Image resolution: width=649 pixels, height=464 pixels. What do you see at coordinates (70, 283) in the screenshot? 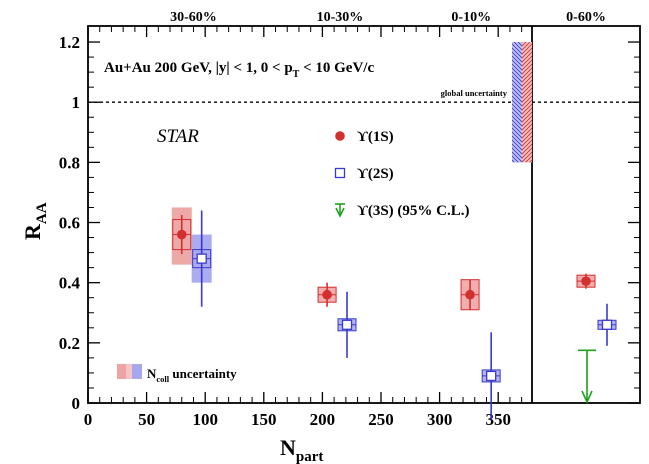
I see `y-tick-label: 0.4` at bounding box center [70, 283].